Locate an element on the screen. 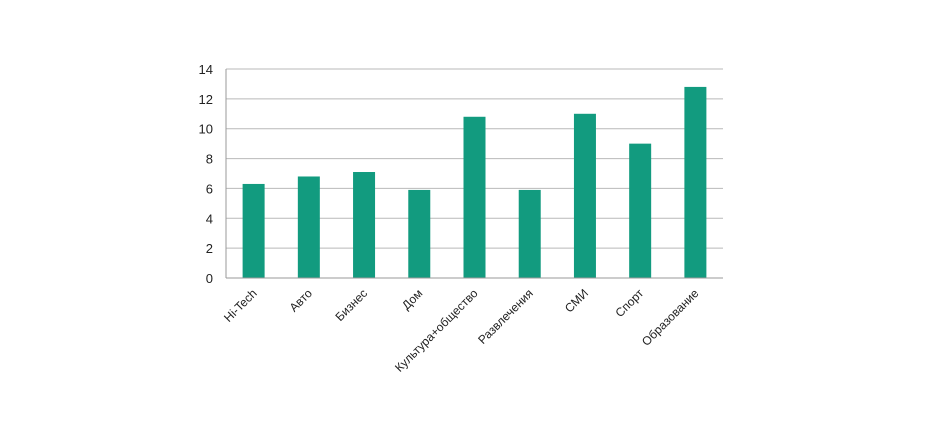  y-tick-label: 4 is located at coordinates (209, 218).